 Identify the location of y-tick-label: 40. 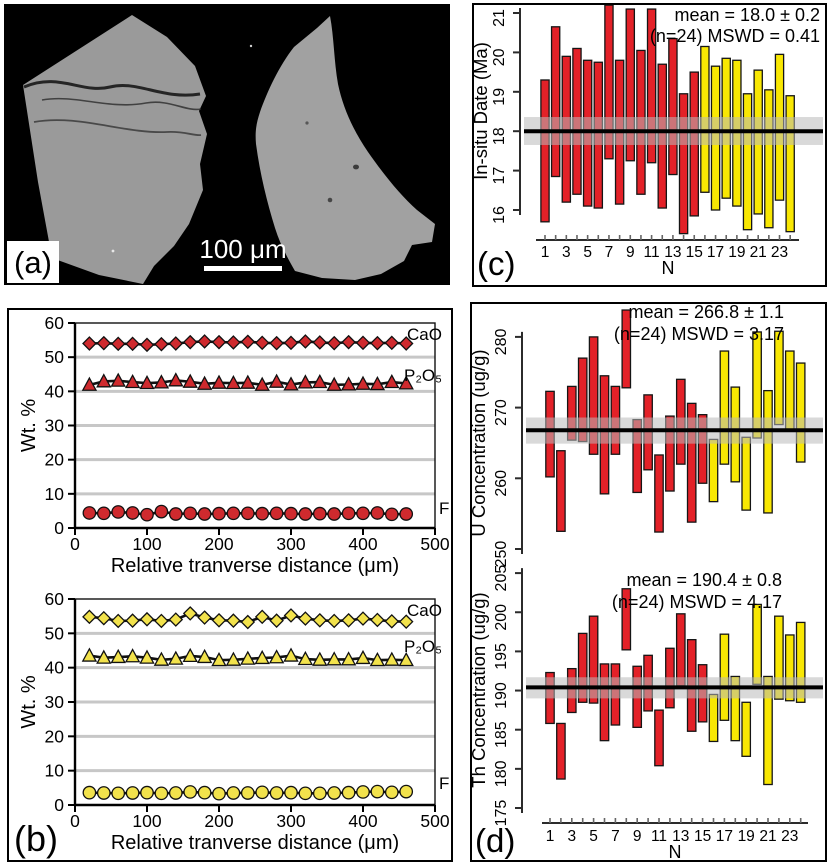
(55, 391).